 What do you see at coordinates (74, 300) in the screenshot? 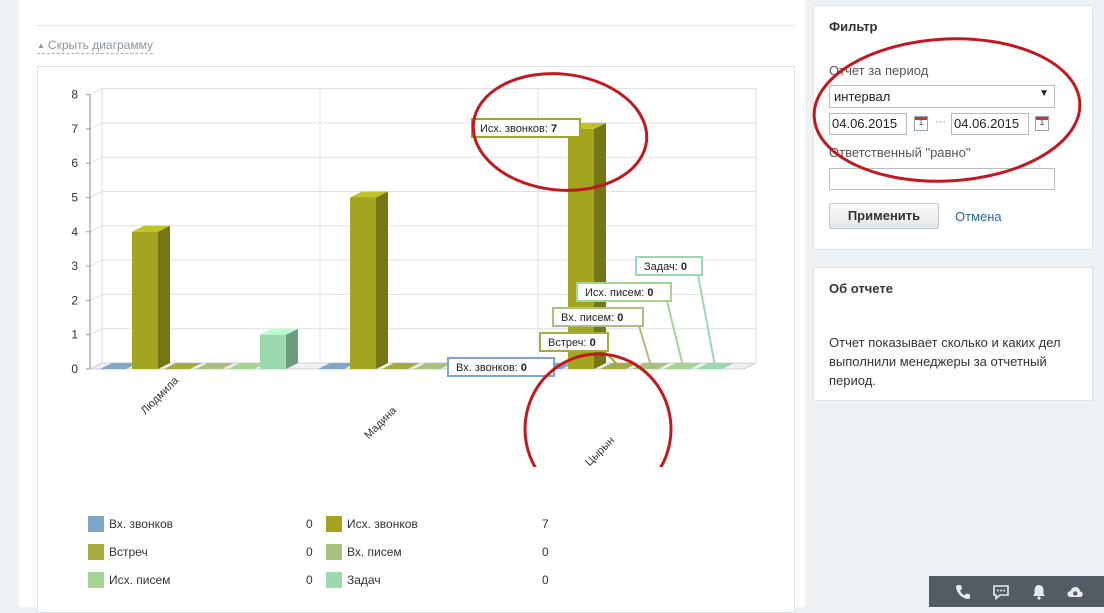
I see `y-tick-label: 2` at bounding box center [74, 300].